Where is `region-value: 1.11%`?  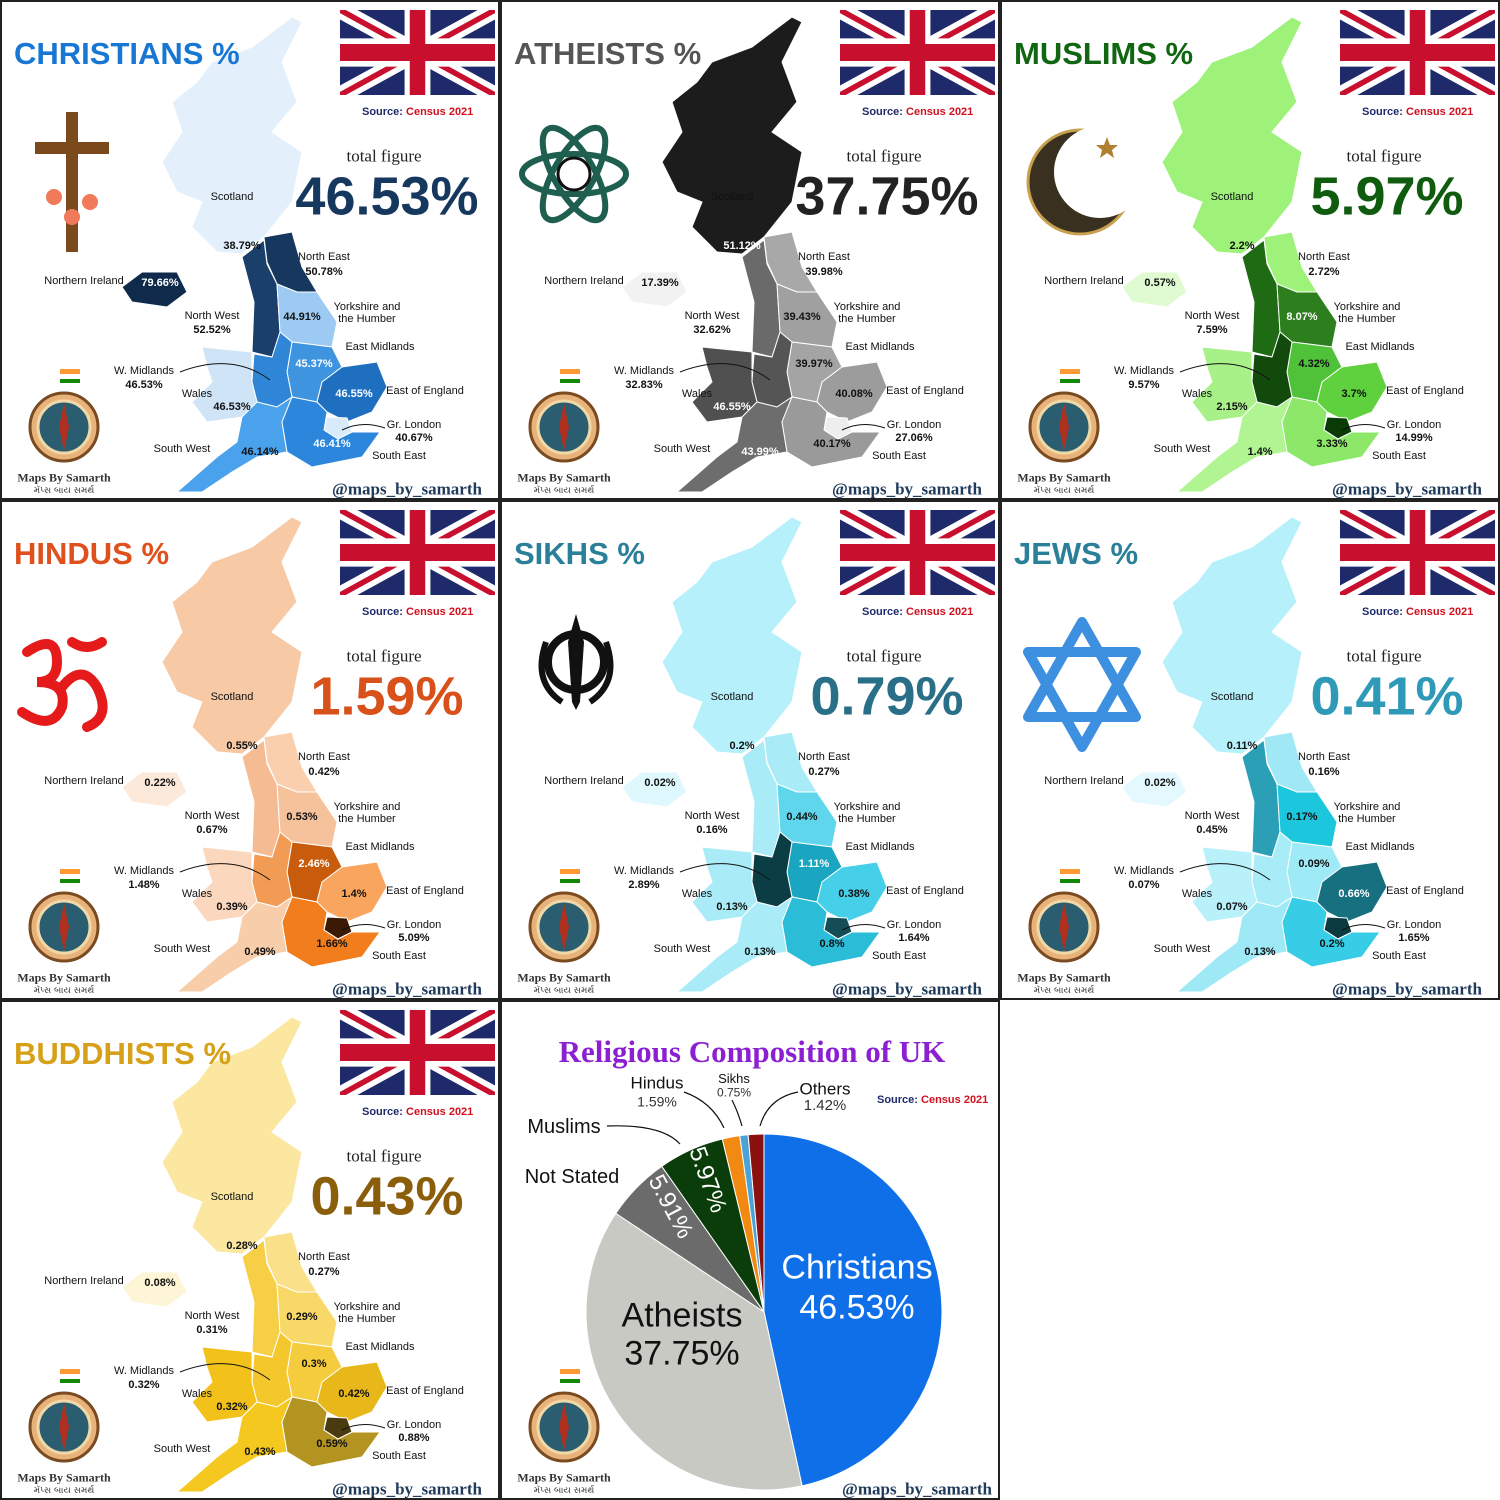
region-value: 1.11% is located at coordinates (814, 863).